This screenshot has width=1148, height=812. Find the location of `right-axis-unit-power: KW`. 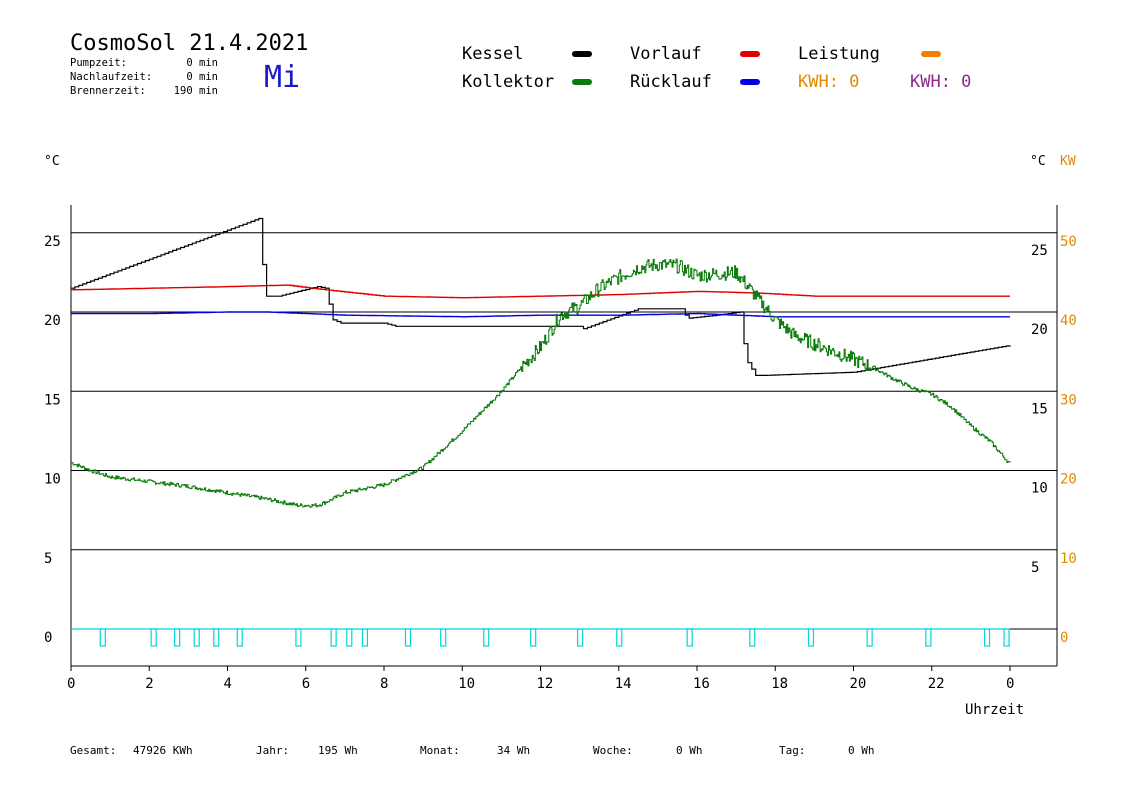

right-axis-unit-power: KW is located at coordinates (1068, 161).